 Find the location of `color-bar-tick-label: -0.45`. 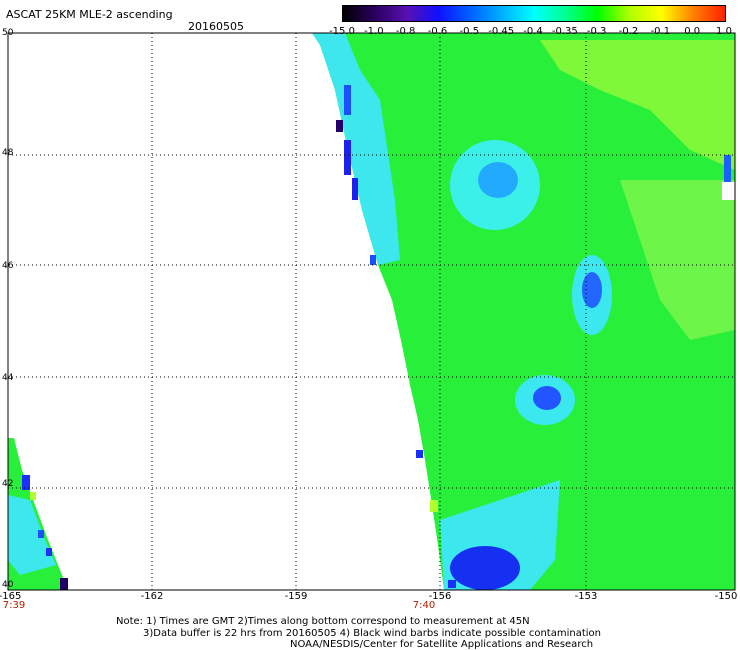

color-bar-tick-label: -0.45 is located at coordinates (501, 31).